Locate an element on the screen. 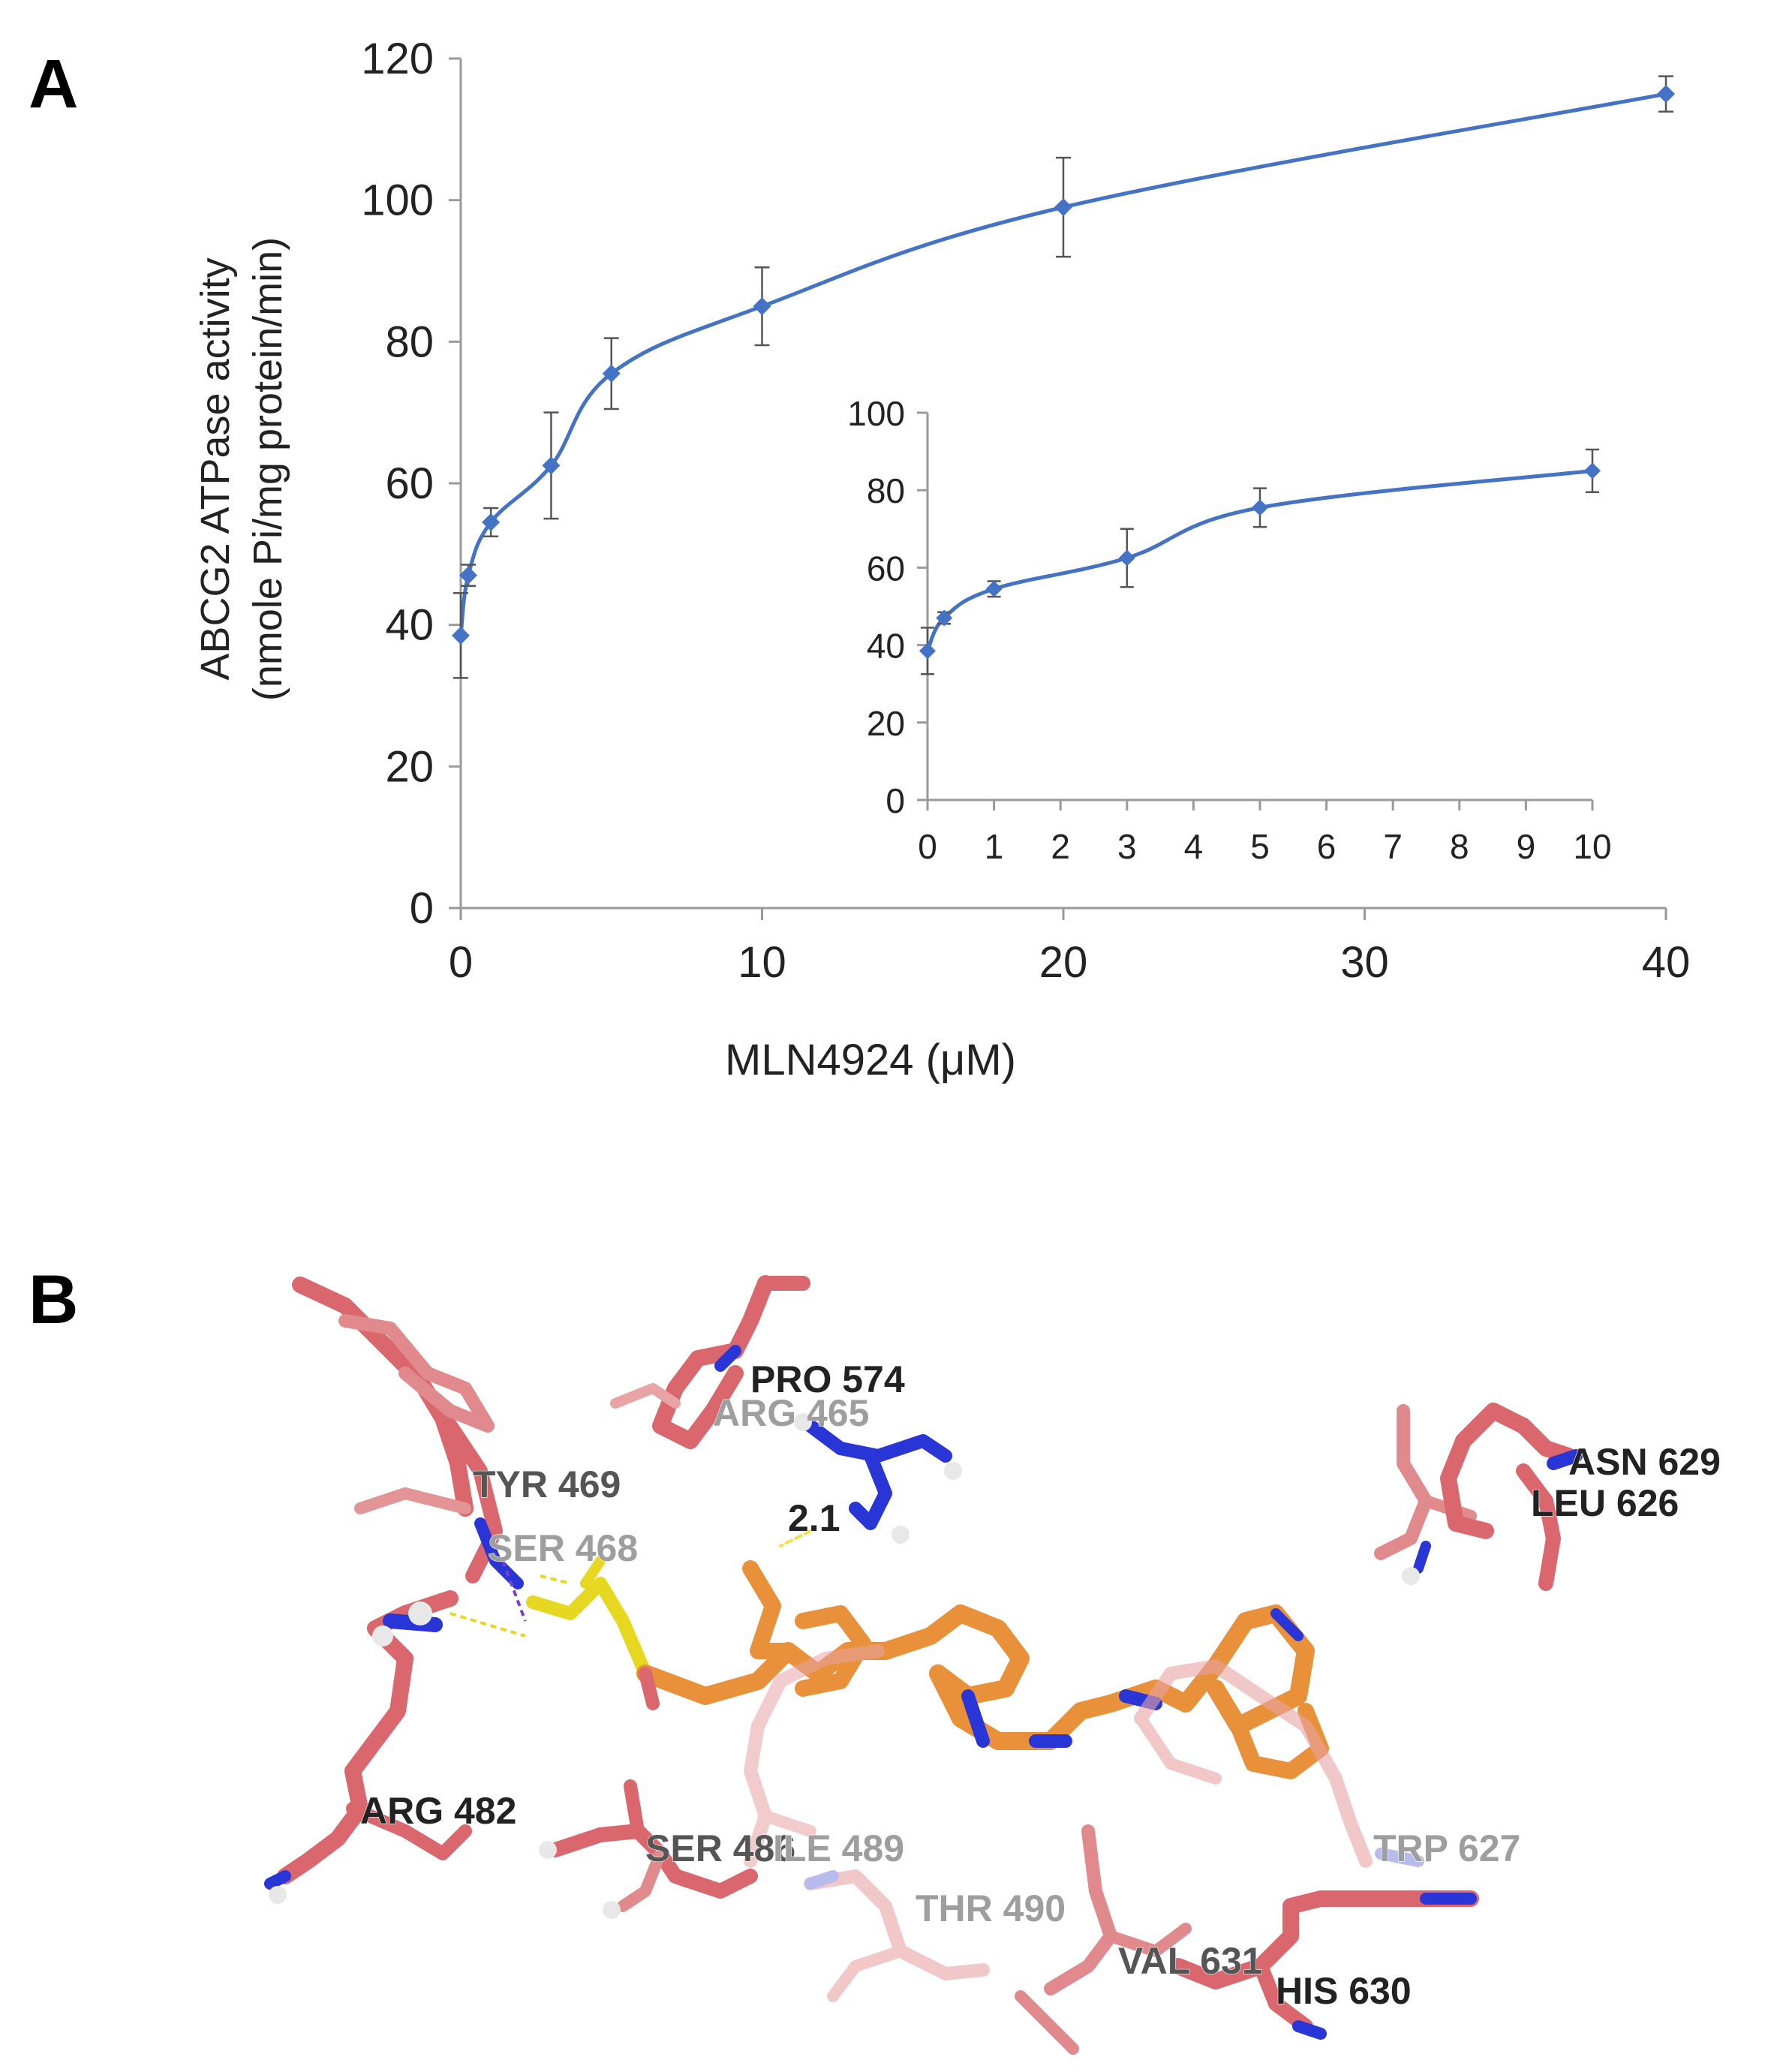 The height and width of the screenshot is (2072, 1789). residue-pro-574-sticks is located at coordinates (710, 1362).